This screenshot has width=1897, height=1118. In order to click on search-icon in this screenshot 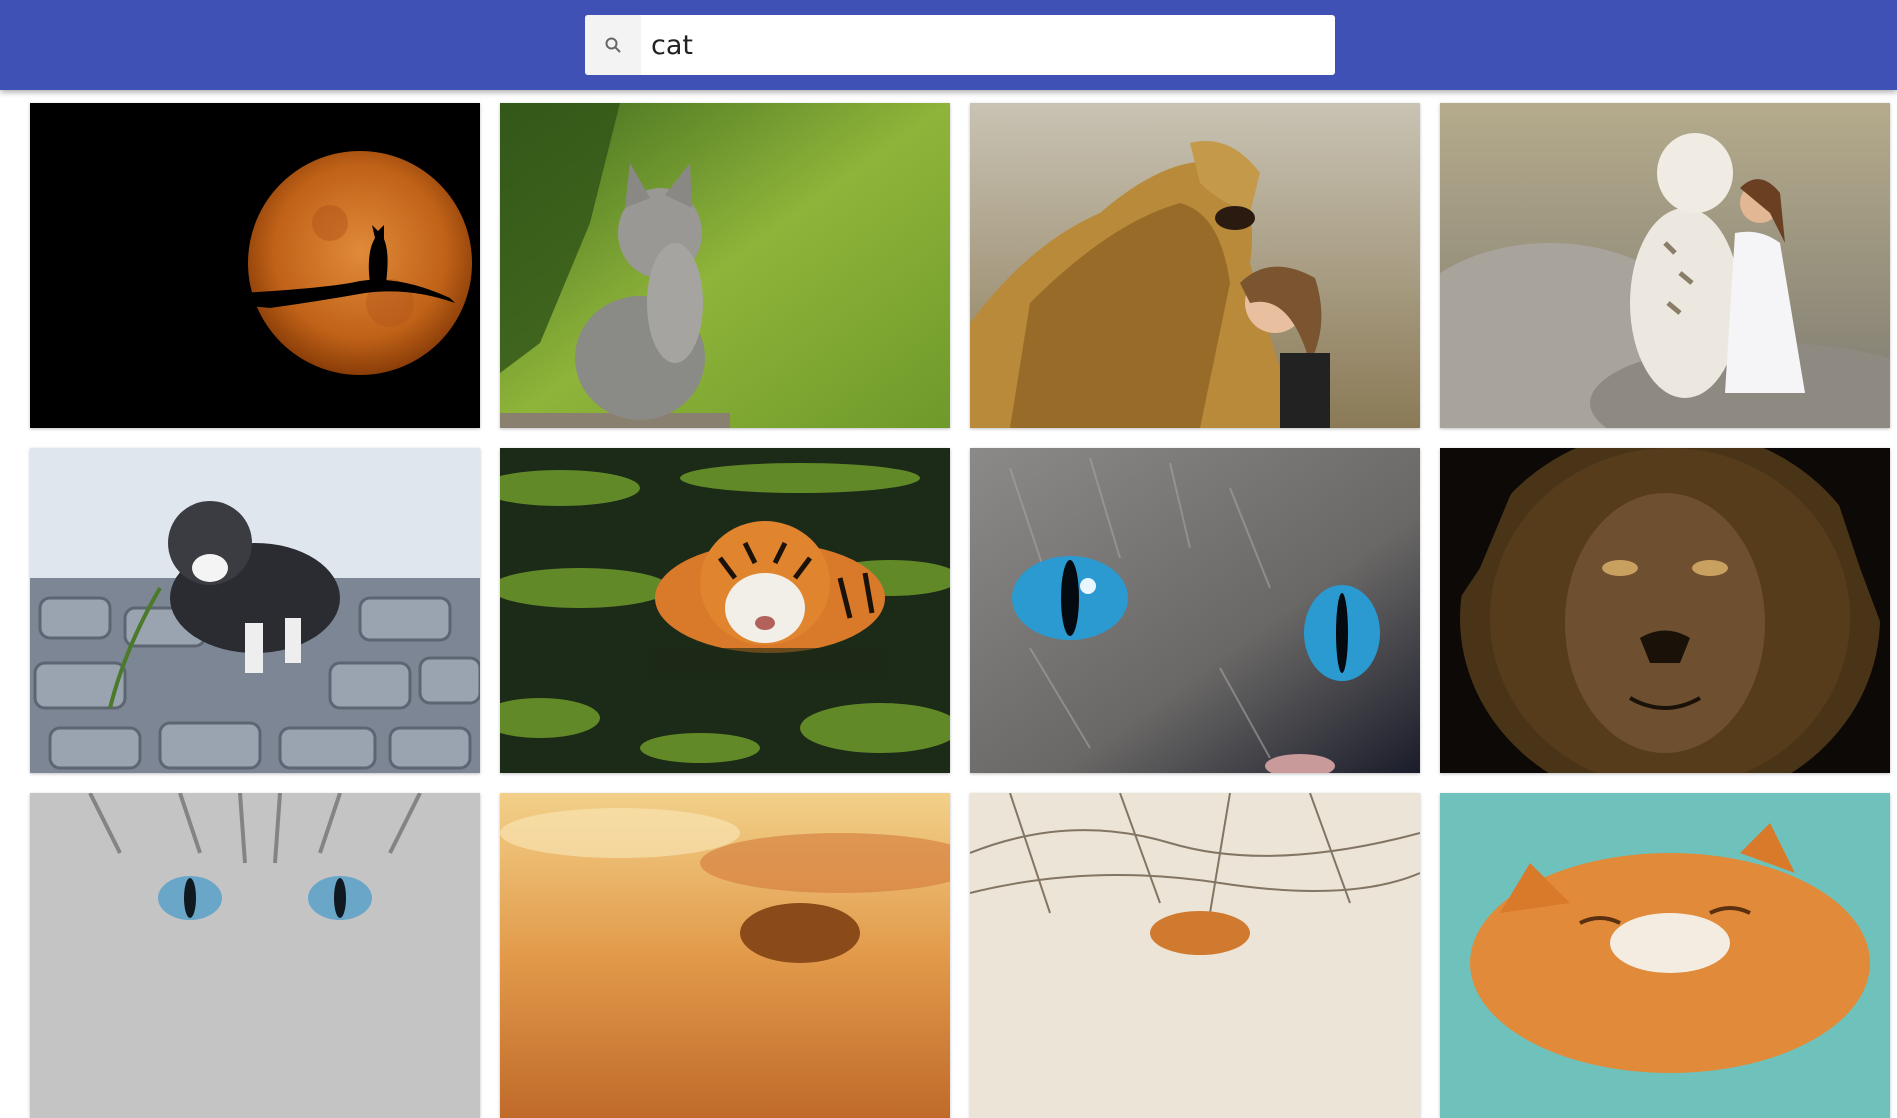, I will do `click(613, 45)`.